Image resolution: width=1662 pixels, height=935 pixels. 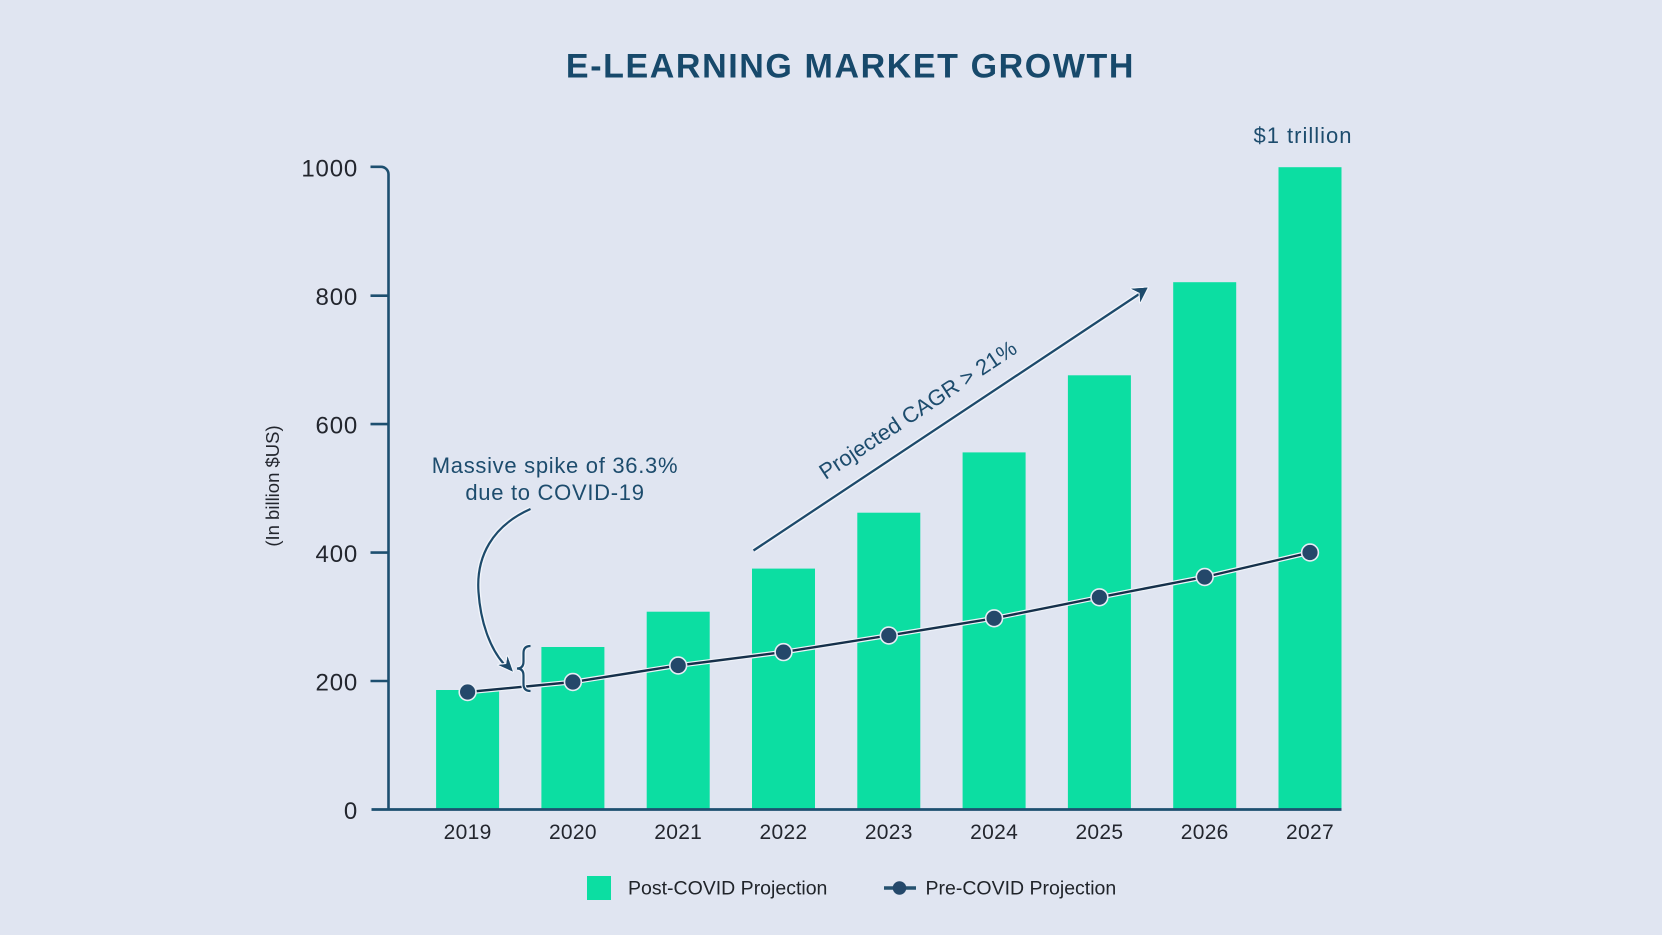 I want to click on svg-text: 2027, so click(x=1310, y=832).